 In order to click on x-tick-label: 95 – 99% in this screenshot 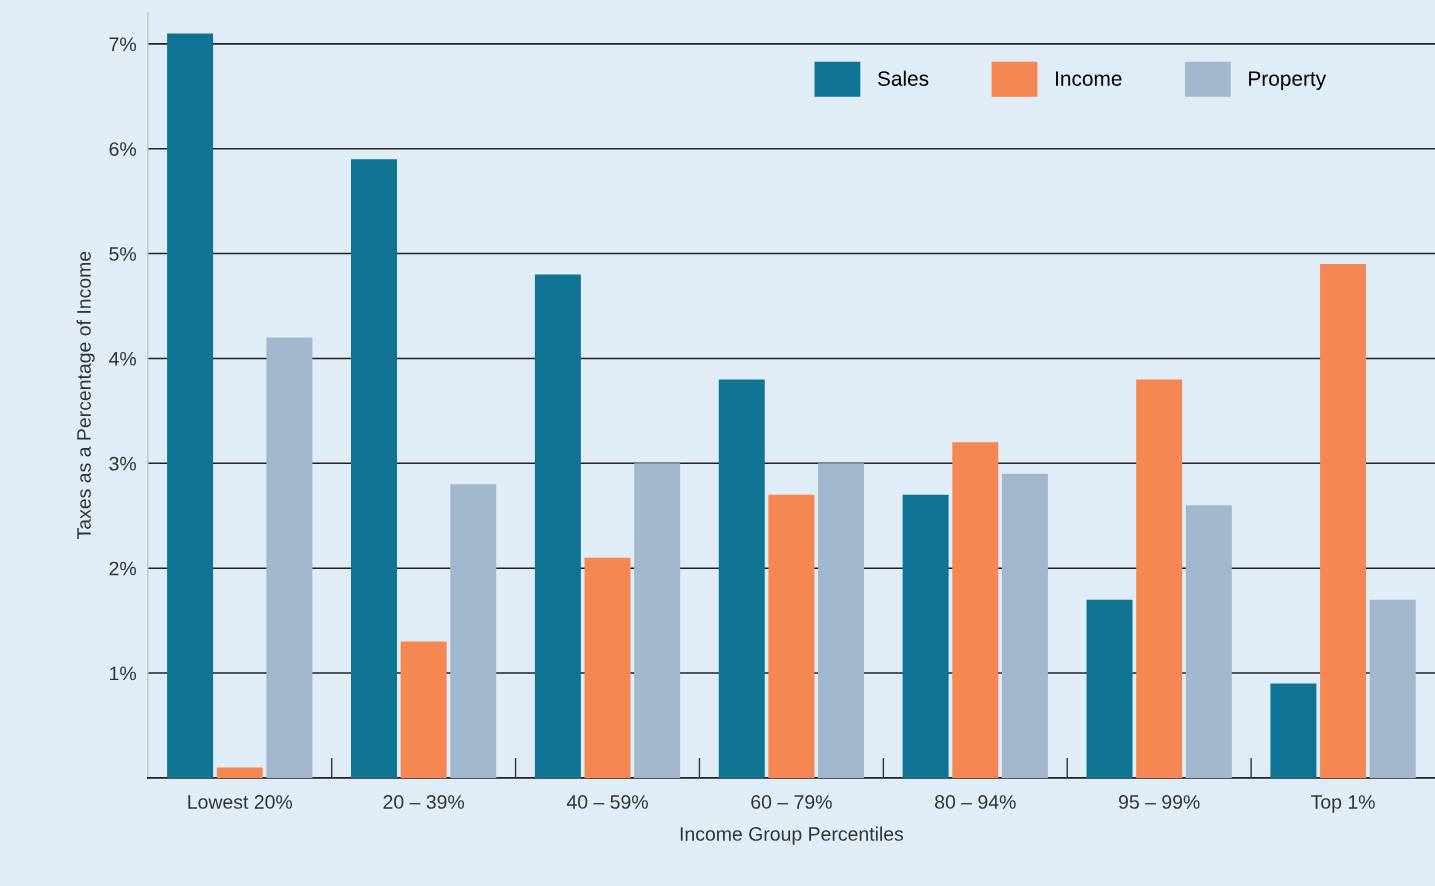, I will do `click(1159, 802)`.